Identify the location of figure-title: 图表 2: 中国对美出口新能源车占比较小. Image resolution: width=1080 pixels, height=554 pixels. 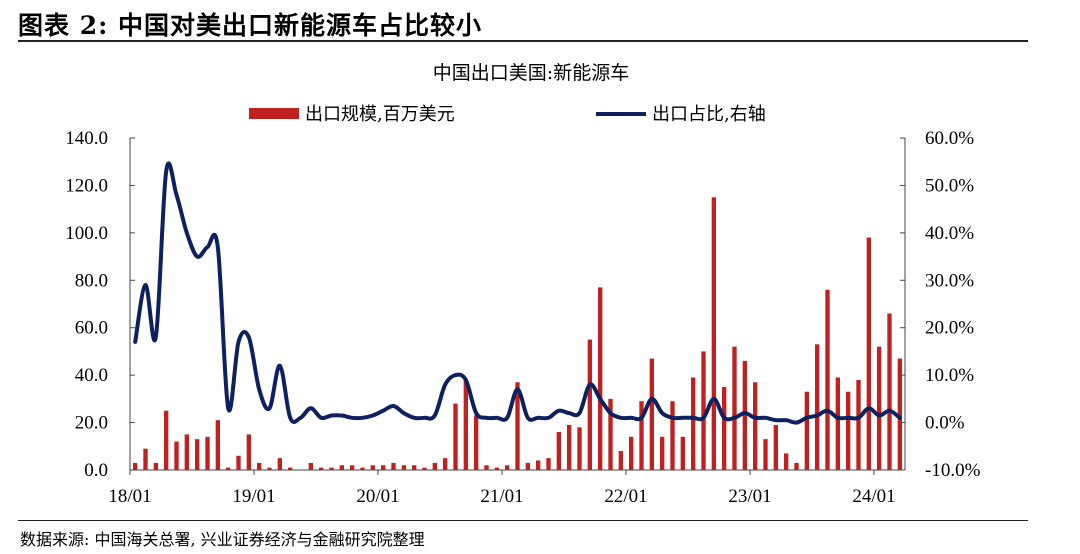
(250, 25).